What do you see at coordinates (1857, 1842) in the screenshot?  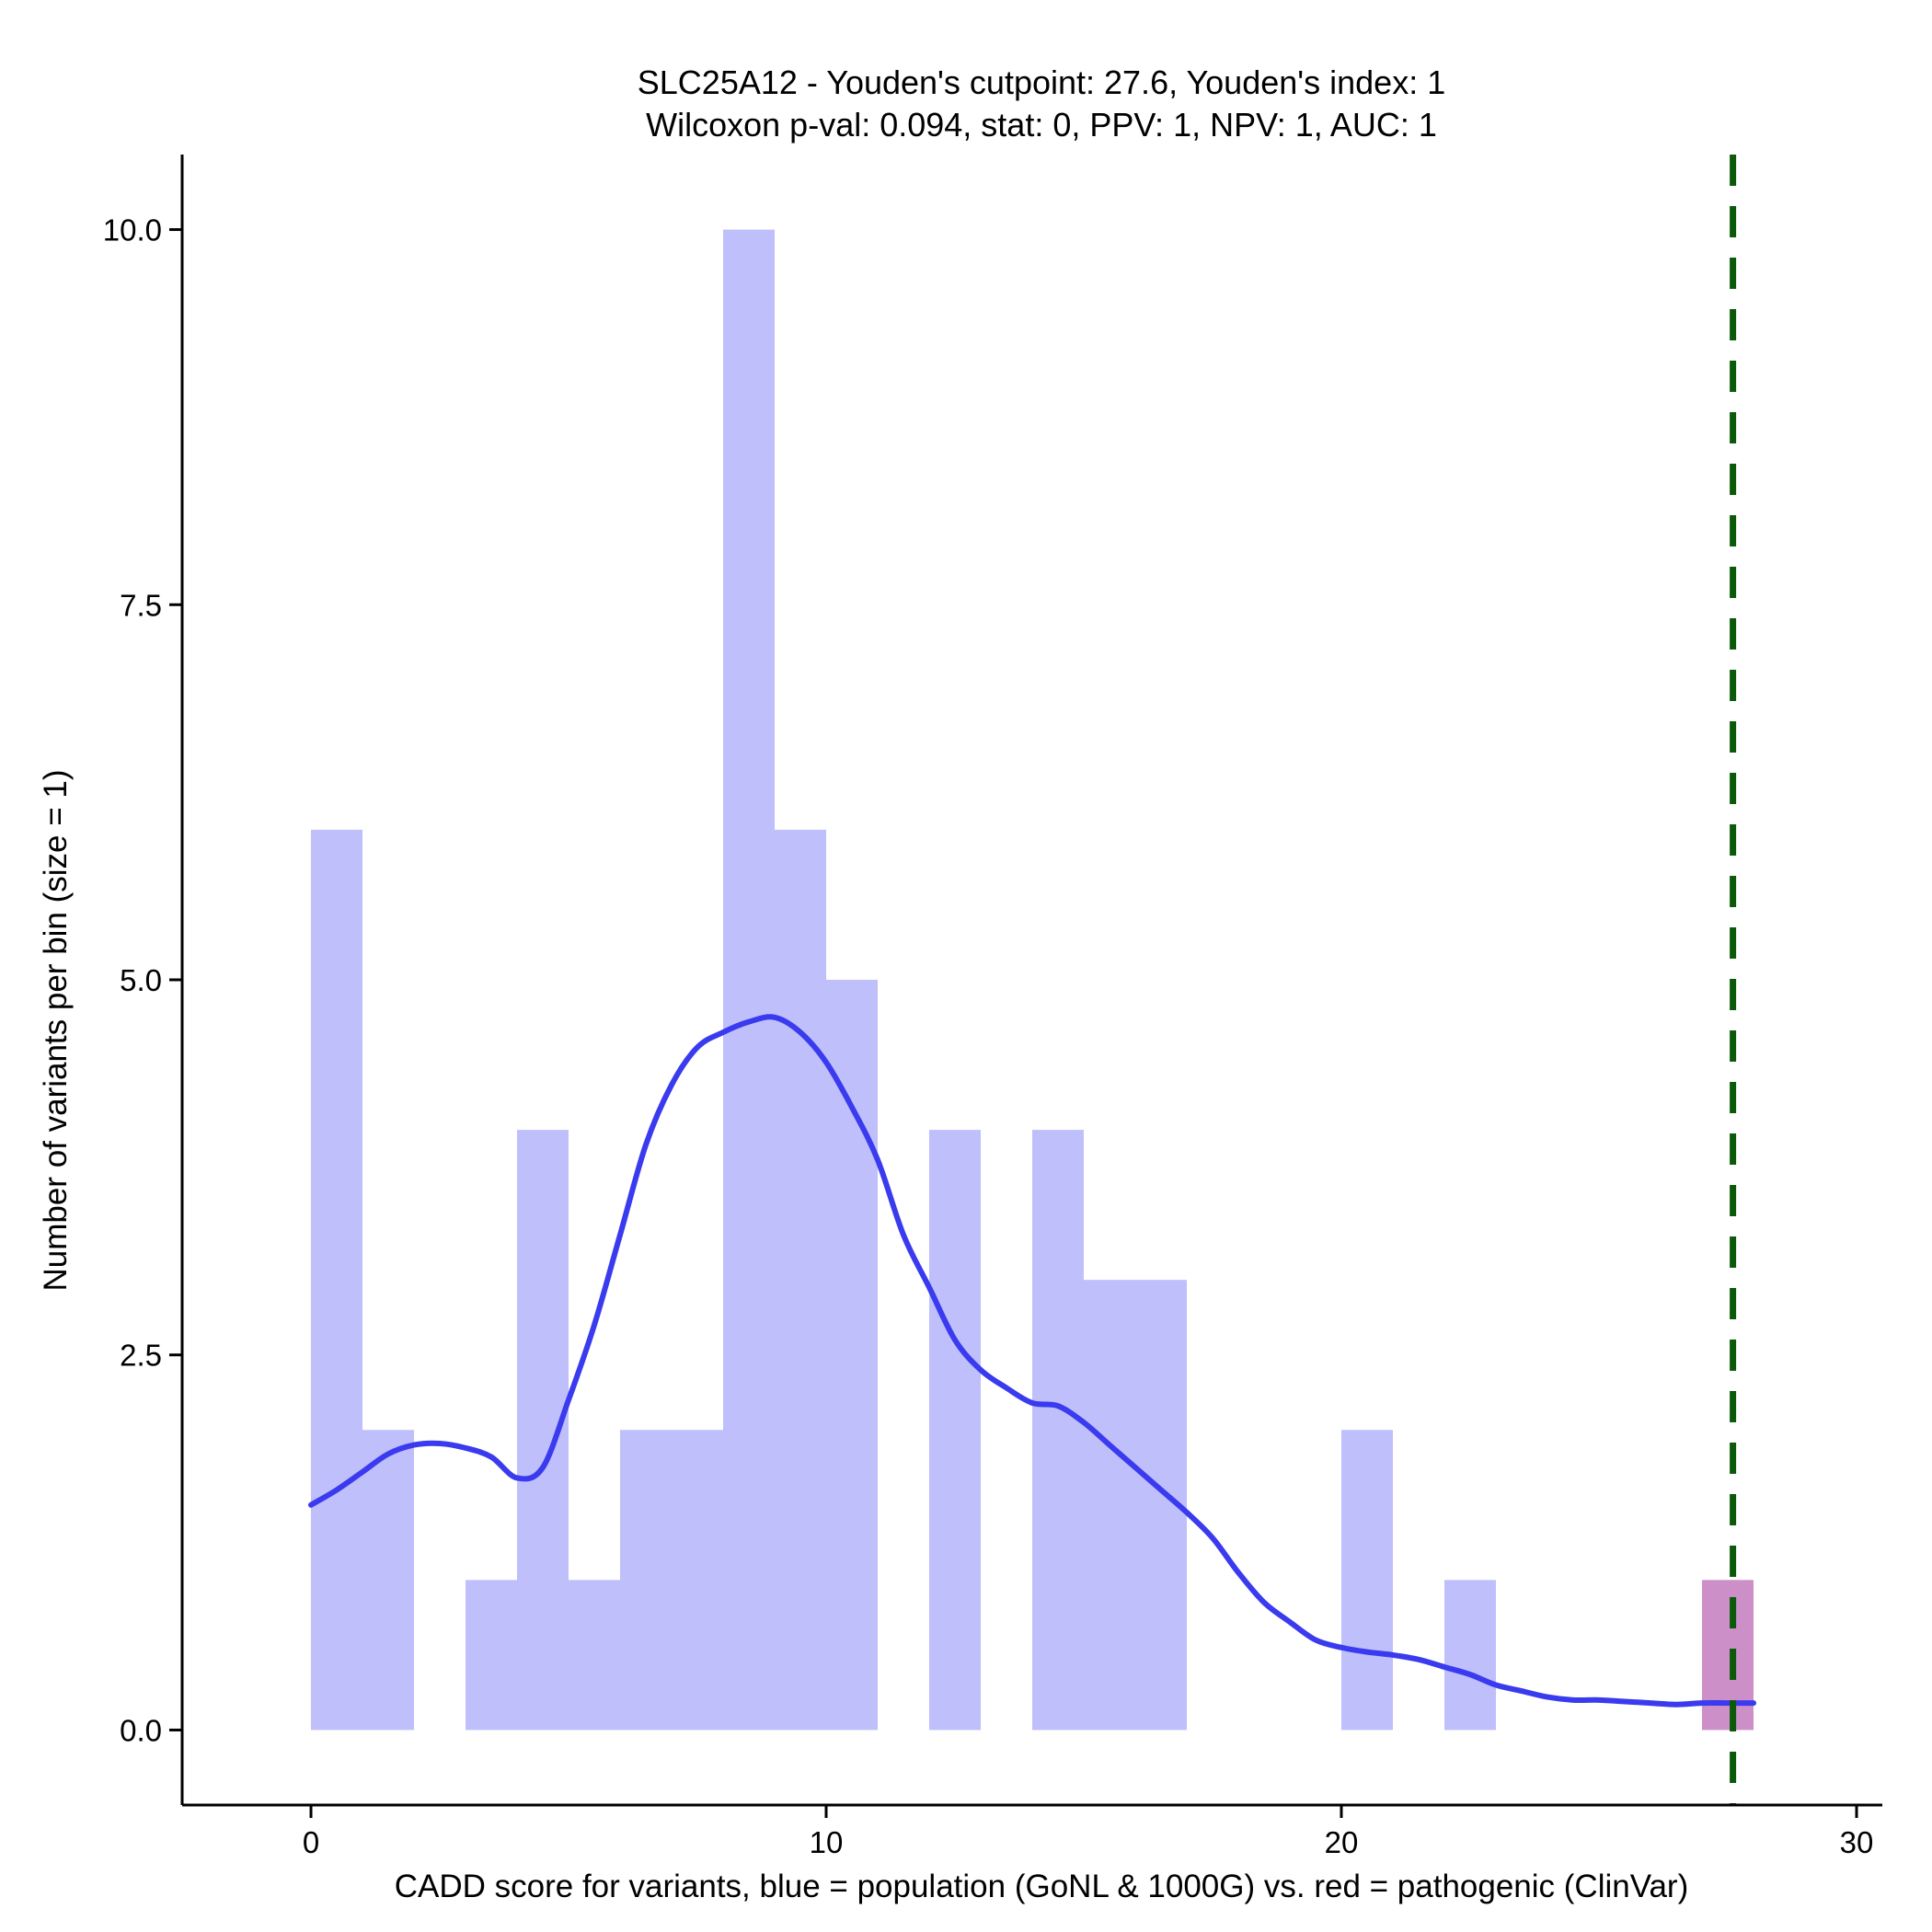 I see `x-tick-label: 30` at bounding box center [1857, 1842].